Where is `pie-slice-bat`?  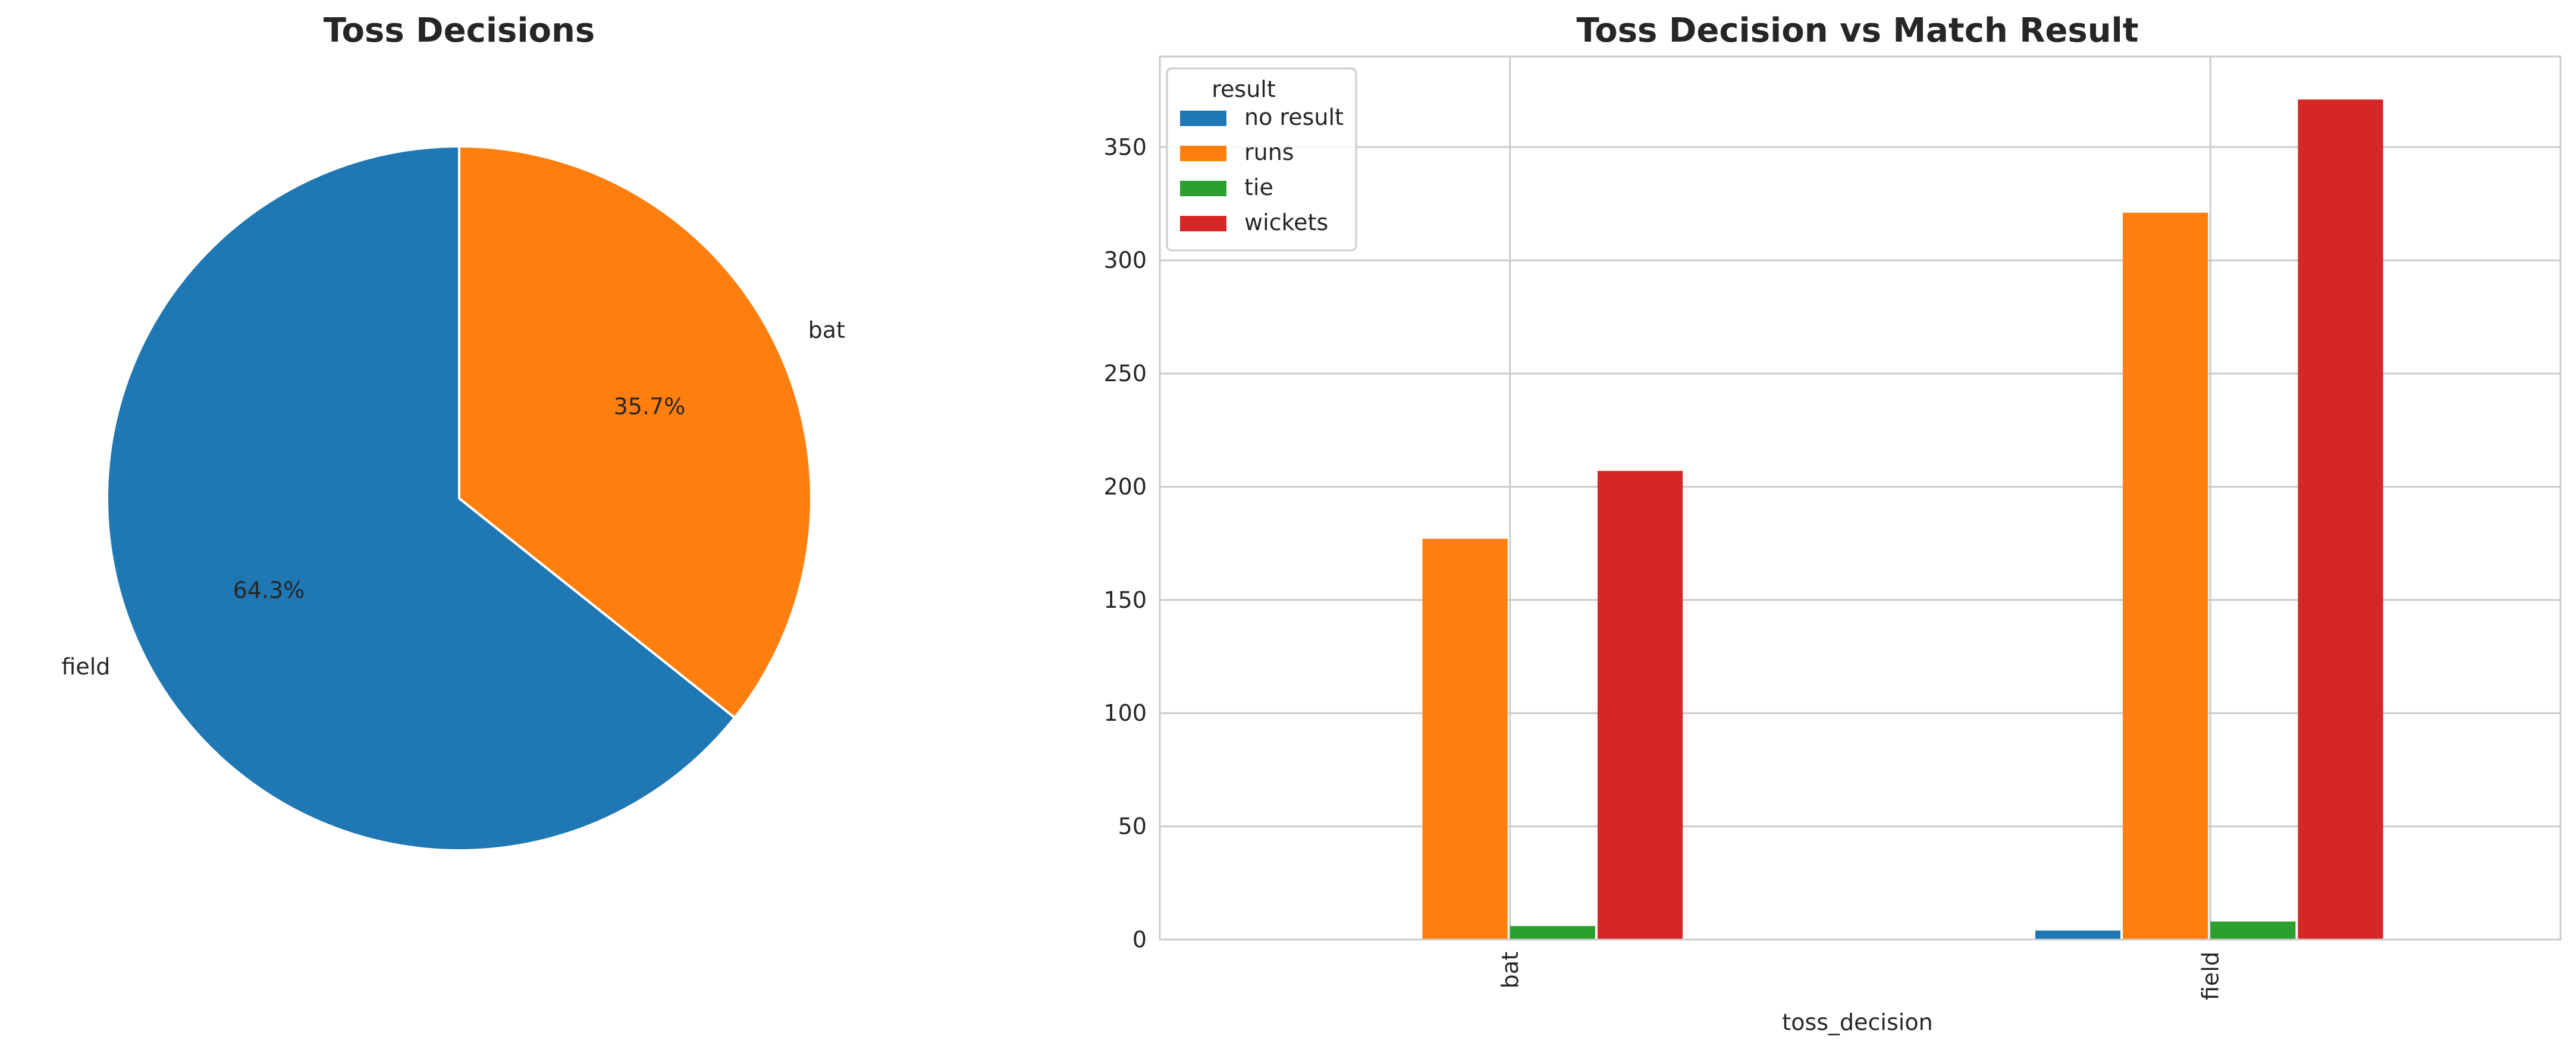
pie-slice-bat is located at coordinates (635, 432).